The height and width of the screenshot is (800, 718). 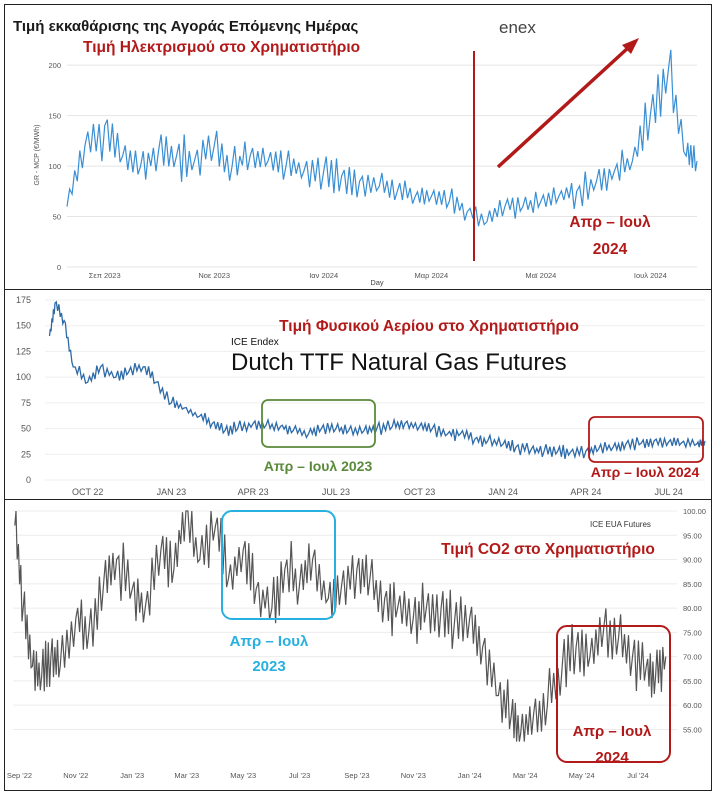 What do you see at coordinates (650, 275) in the screenshot?
I see `x-tick-label: Ιουλ 2024` at bounding box center [650, 275].